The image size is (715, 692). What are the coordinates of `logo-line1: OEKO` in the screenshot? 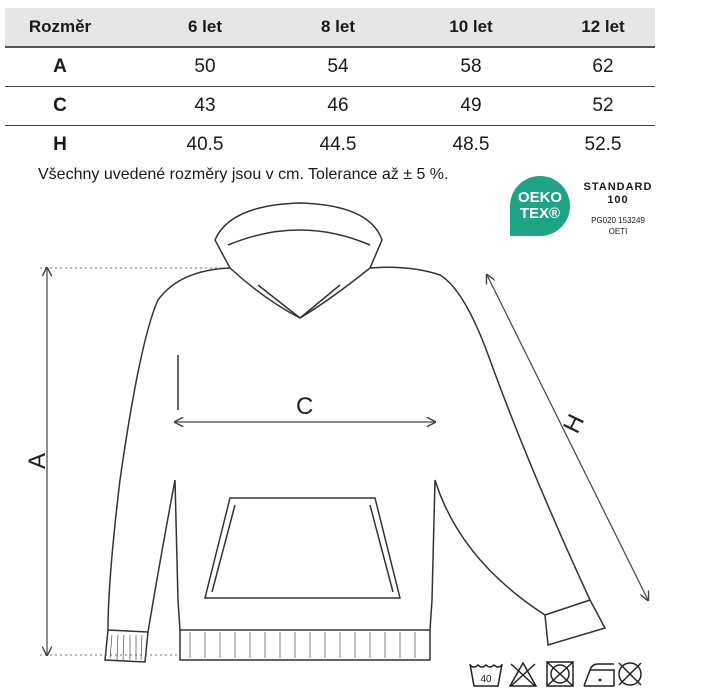 It's located at (540, 197).